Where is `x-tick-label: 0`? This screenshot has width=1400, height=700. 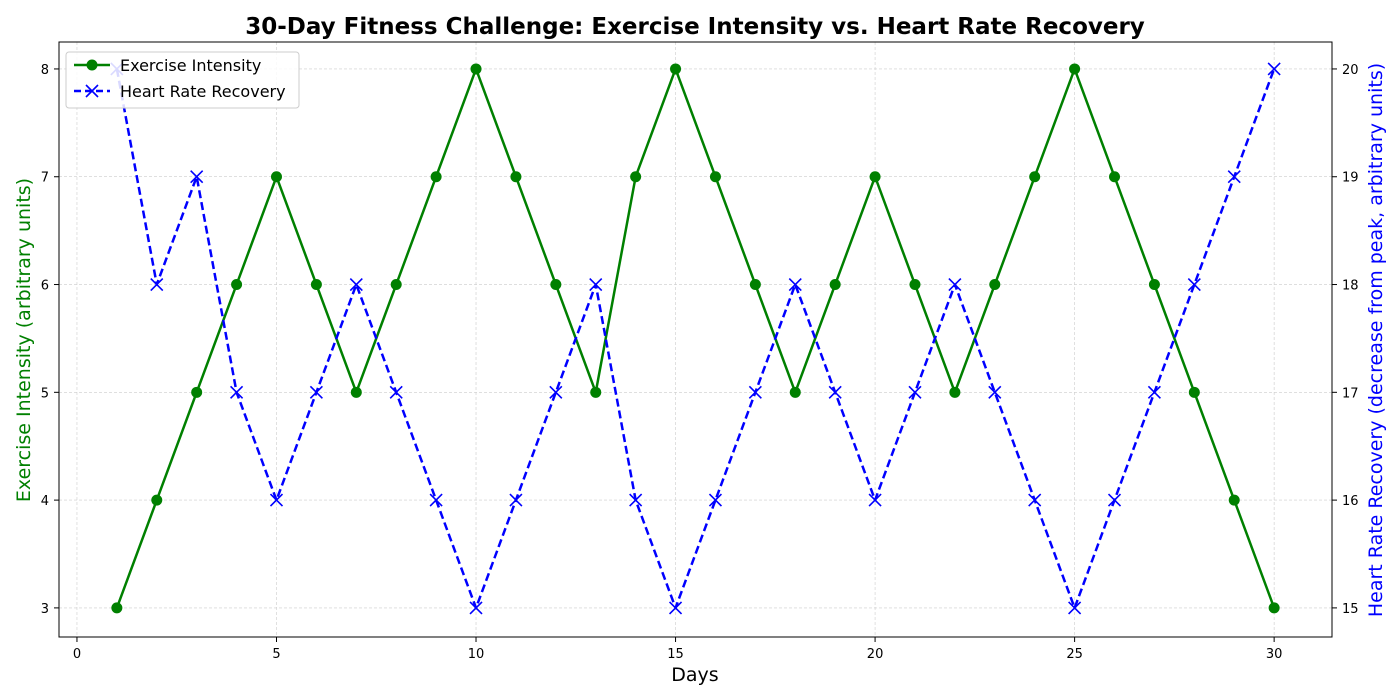 x-tick-label: 0 is located at coordinates (77, 654).